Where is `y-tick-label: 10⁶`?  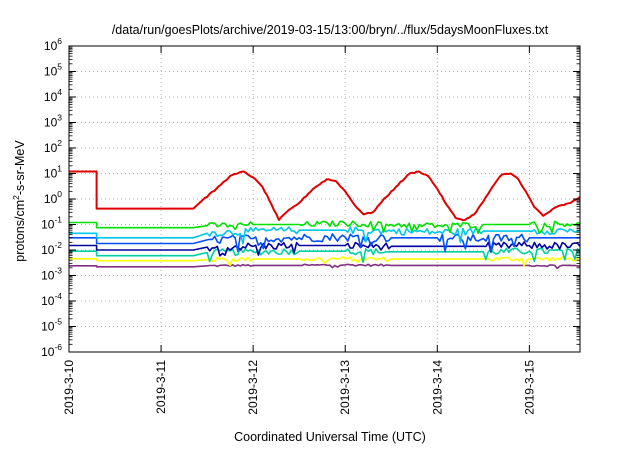 y-tick-label: 10⁶ is located at coordinates (53, 44).